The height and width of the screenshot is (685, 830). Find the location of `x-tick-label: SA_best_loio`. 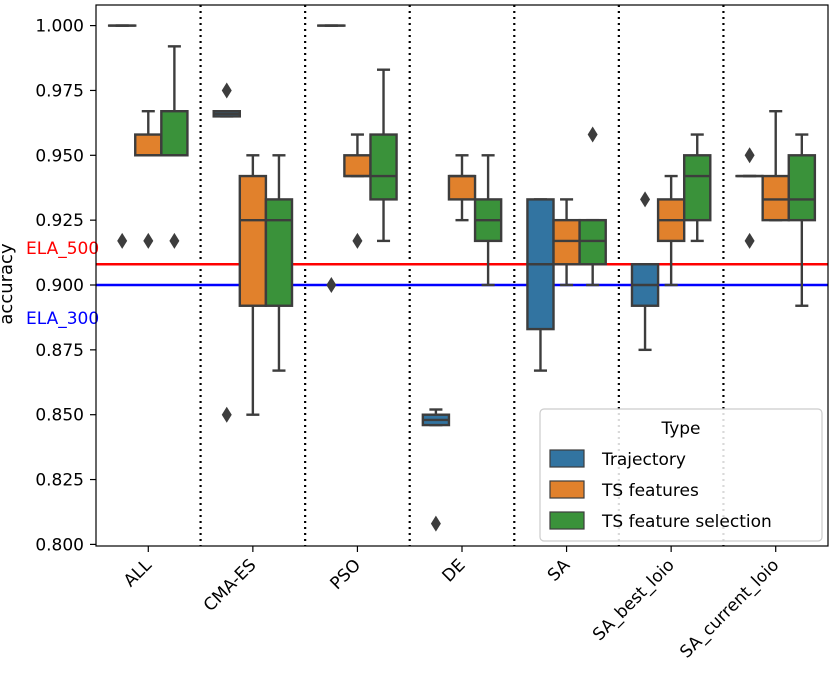

x-tick-label: SA_best_loio is located at coordinates (634, 600).